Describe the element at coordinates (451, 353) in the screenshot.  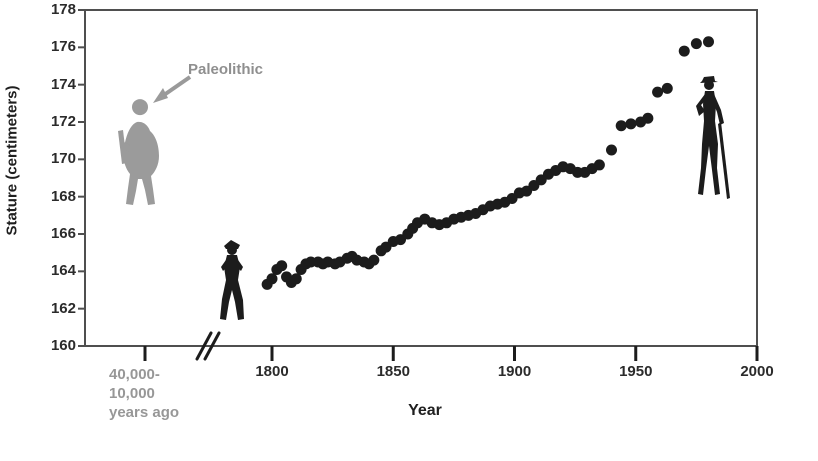
I see `x-axis-ticks` at that location.